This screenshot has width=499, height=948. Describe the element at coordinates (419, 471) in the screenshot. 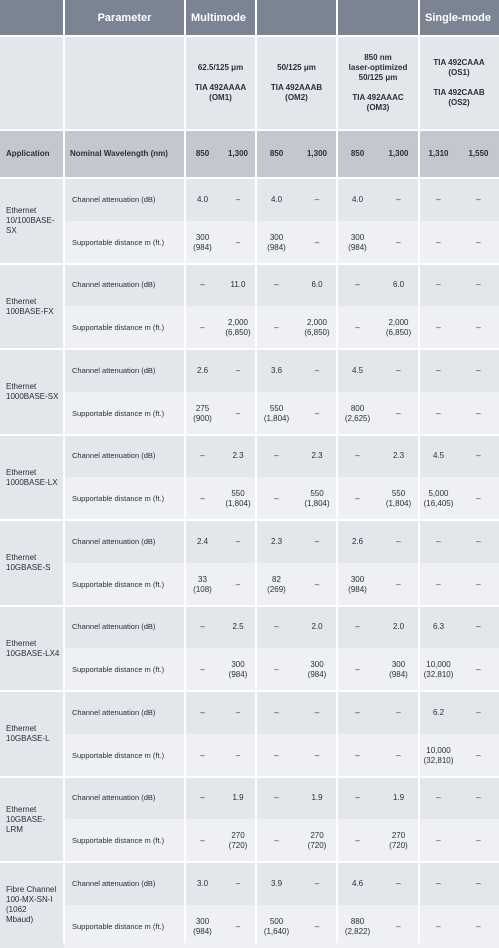

I see `column-divider` at that location.